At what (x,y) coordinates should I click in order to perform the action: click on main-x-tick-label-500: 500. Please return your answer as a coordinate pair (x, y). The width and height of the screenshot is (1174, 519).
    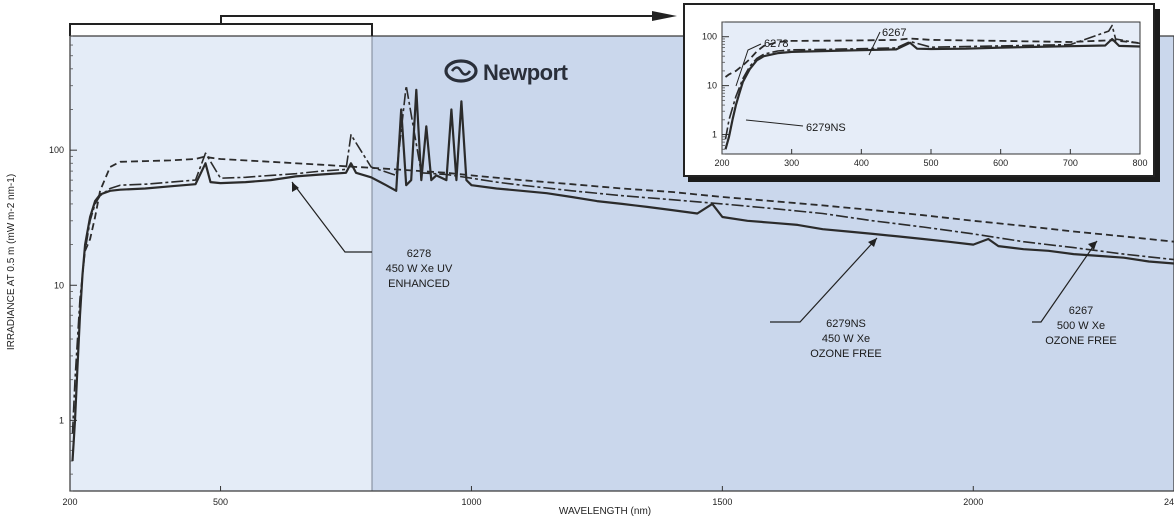
    Looking at the image, I should click on (220, 502).